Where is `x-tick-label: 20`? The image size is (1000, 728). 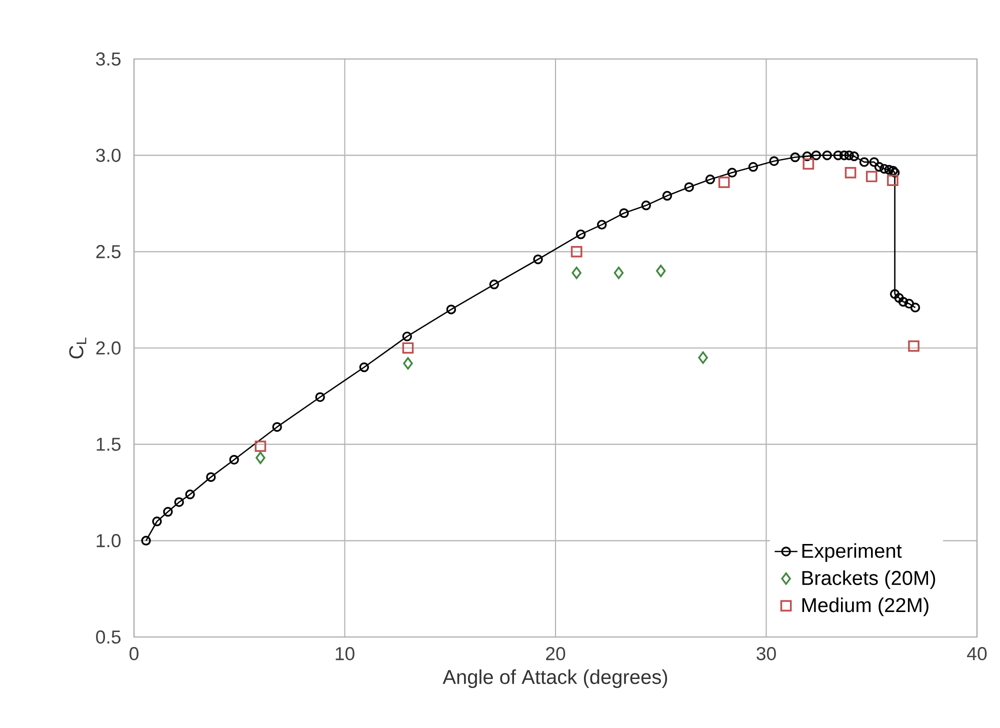 x-tick-label: 20 is located at coordinates (556, 653).